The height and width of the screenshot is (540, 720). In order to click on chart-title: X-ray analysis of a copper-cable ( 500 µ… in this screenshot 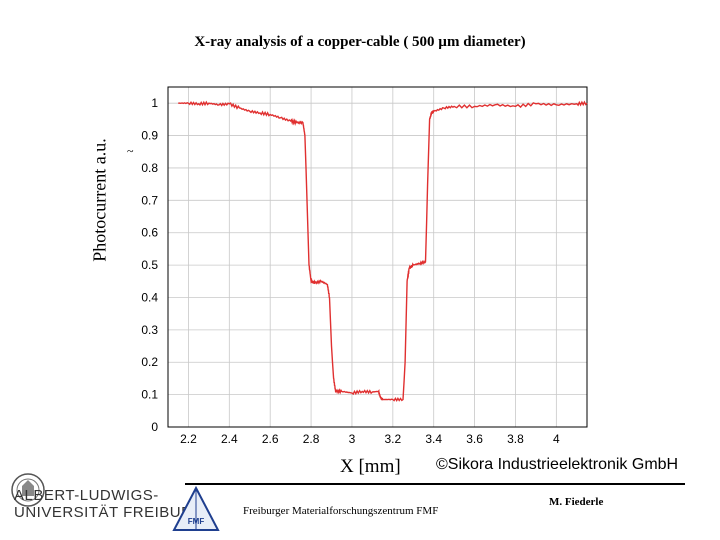, I will do `click(360, 42)`.